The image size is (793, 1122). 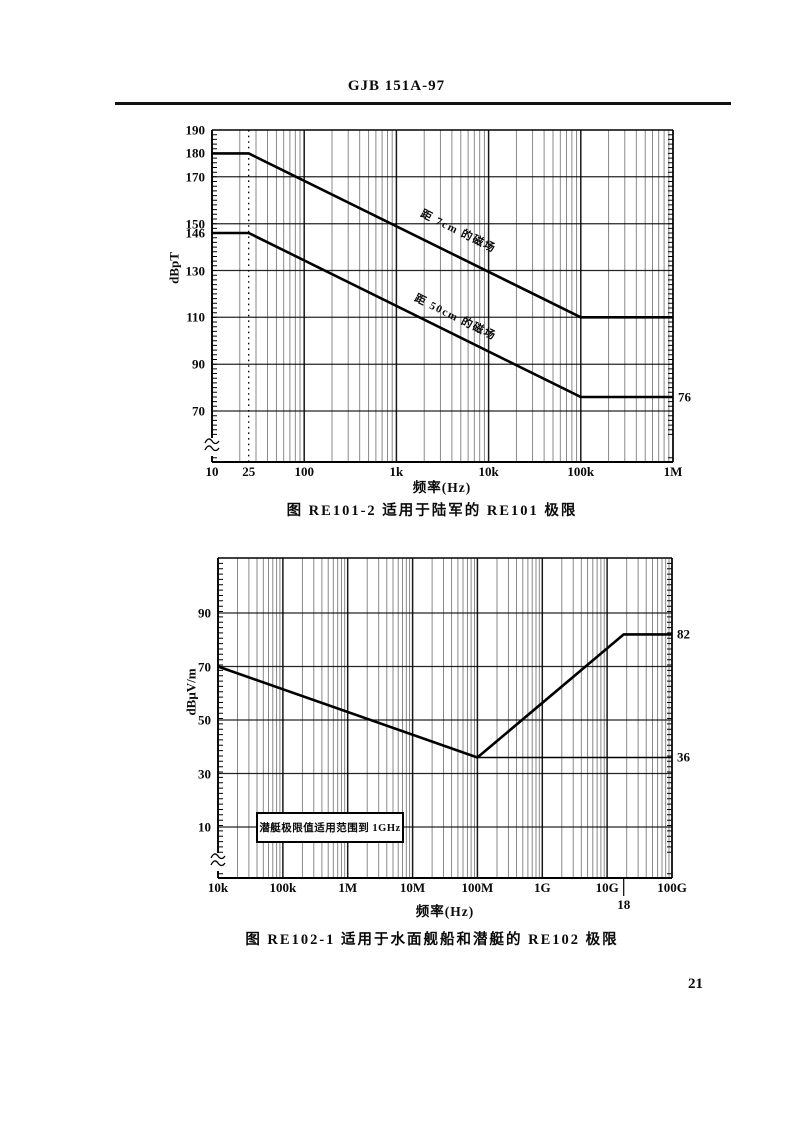 What do you see at coordinates (396, 471) in the screenshot?
I see `re101-2-x-tick-label: 1k` at bounding box center [396, 471].